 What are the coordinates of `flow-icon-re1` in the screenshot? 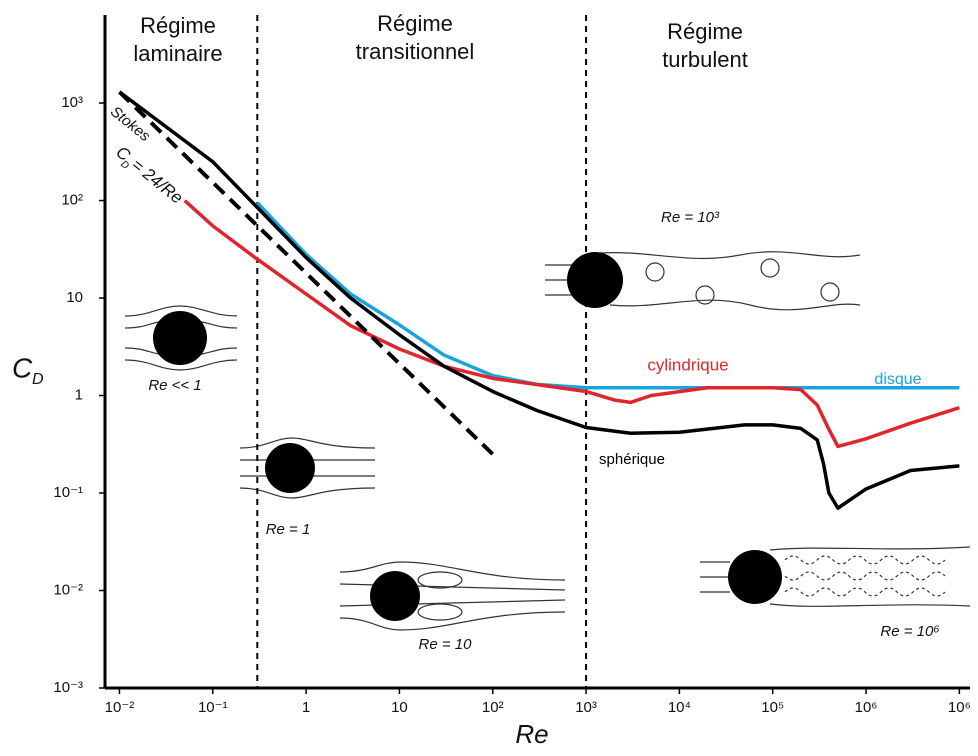 It's located at (307, 468).